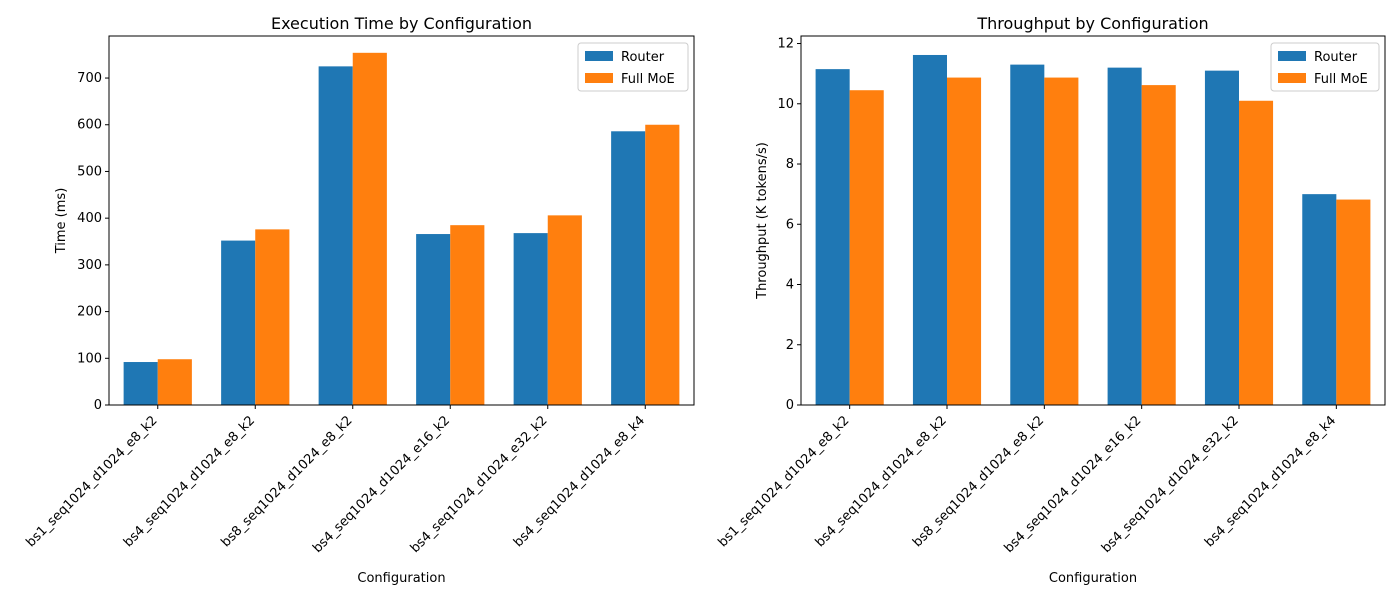 Image resolution: width=1400 pixels, height=600 pixels. Describe the element at coordinates (790, 345) in the screenshot. I see `y-tick-label: 2` at that location.